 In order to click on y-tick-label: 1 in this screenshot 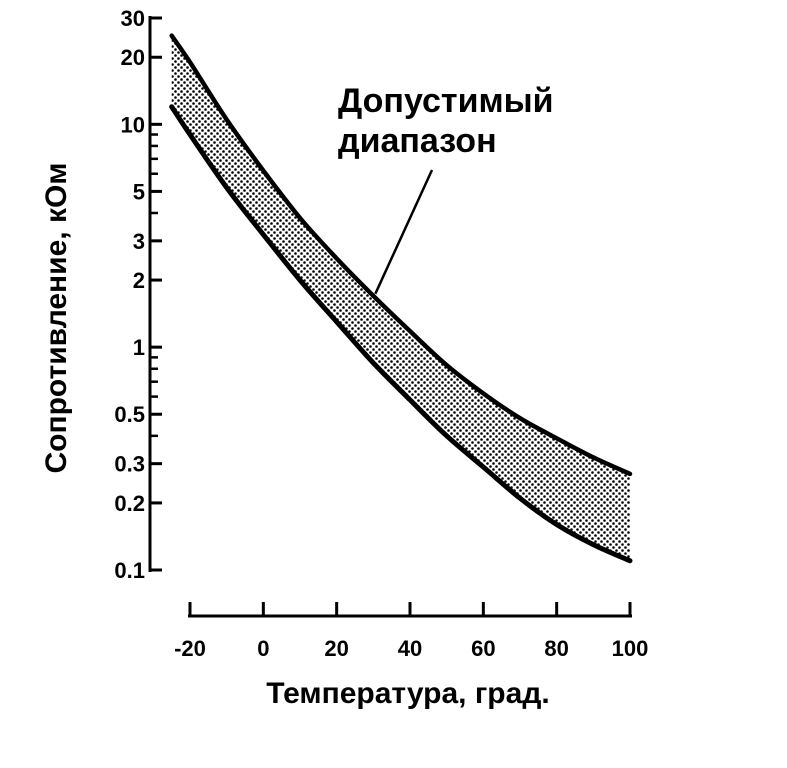, I will do `click(139, 347)`.